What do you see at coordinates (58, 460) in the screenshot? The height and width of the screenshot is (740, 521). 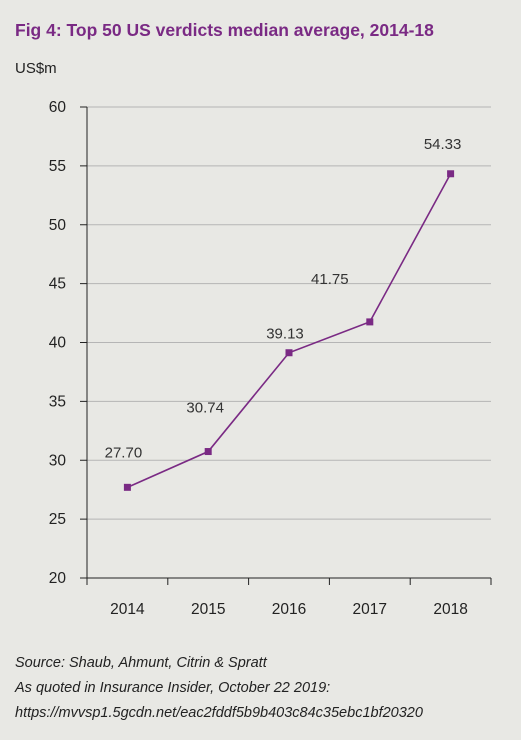 I see `y-tick-label: 30` at bounding box center [58, 460].